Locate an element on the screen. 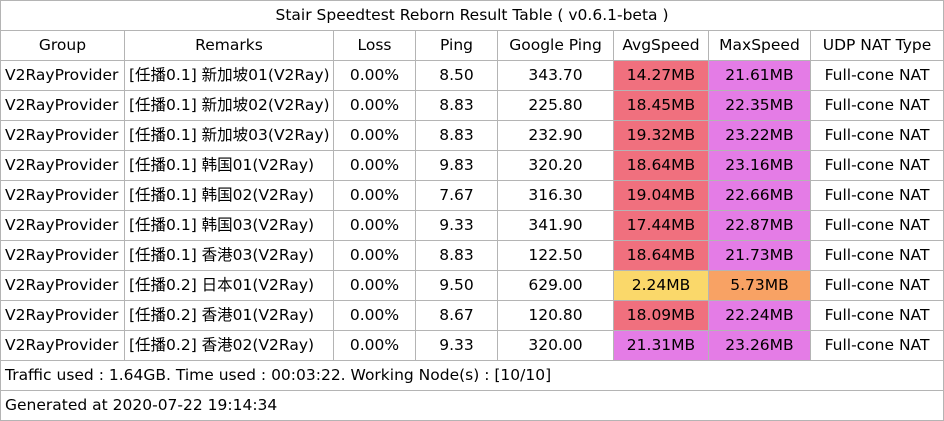 Image resolution: width=944 pixels, height=421 pixels. google-ping-cell: 316.30 is located at coordinates (555, 195).